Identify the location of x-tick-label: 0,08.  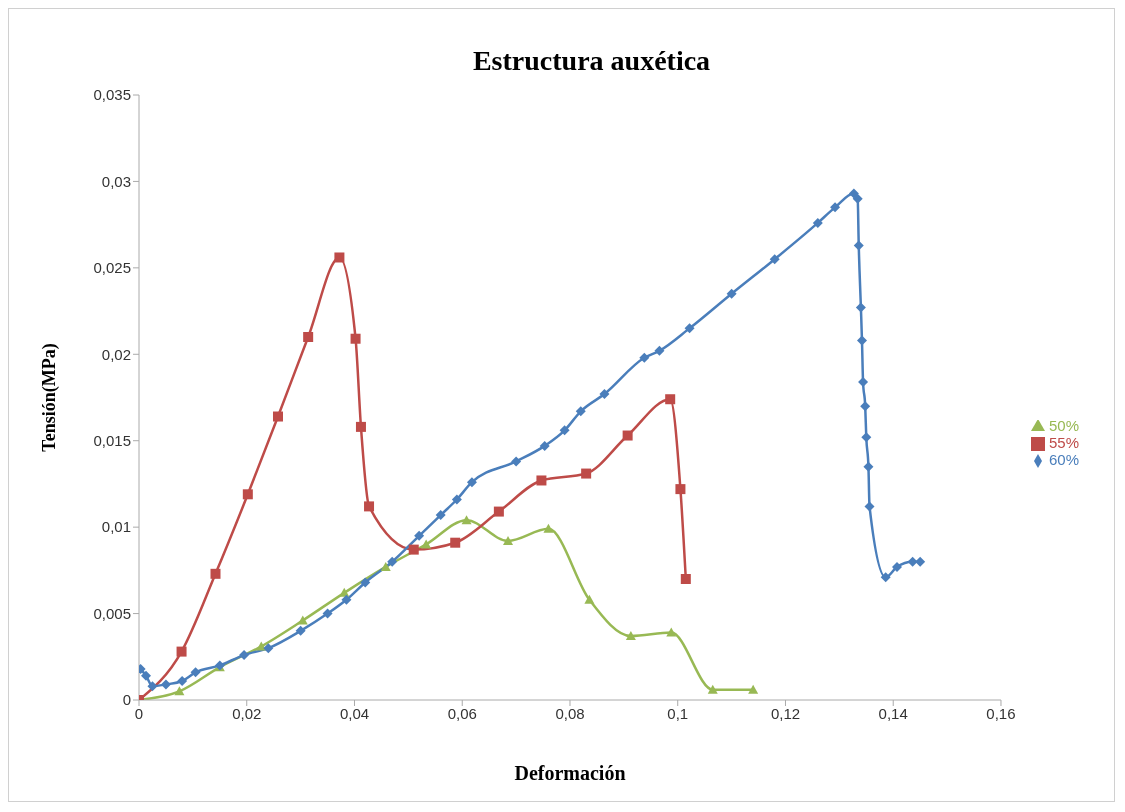
(570, 713).